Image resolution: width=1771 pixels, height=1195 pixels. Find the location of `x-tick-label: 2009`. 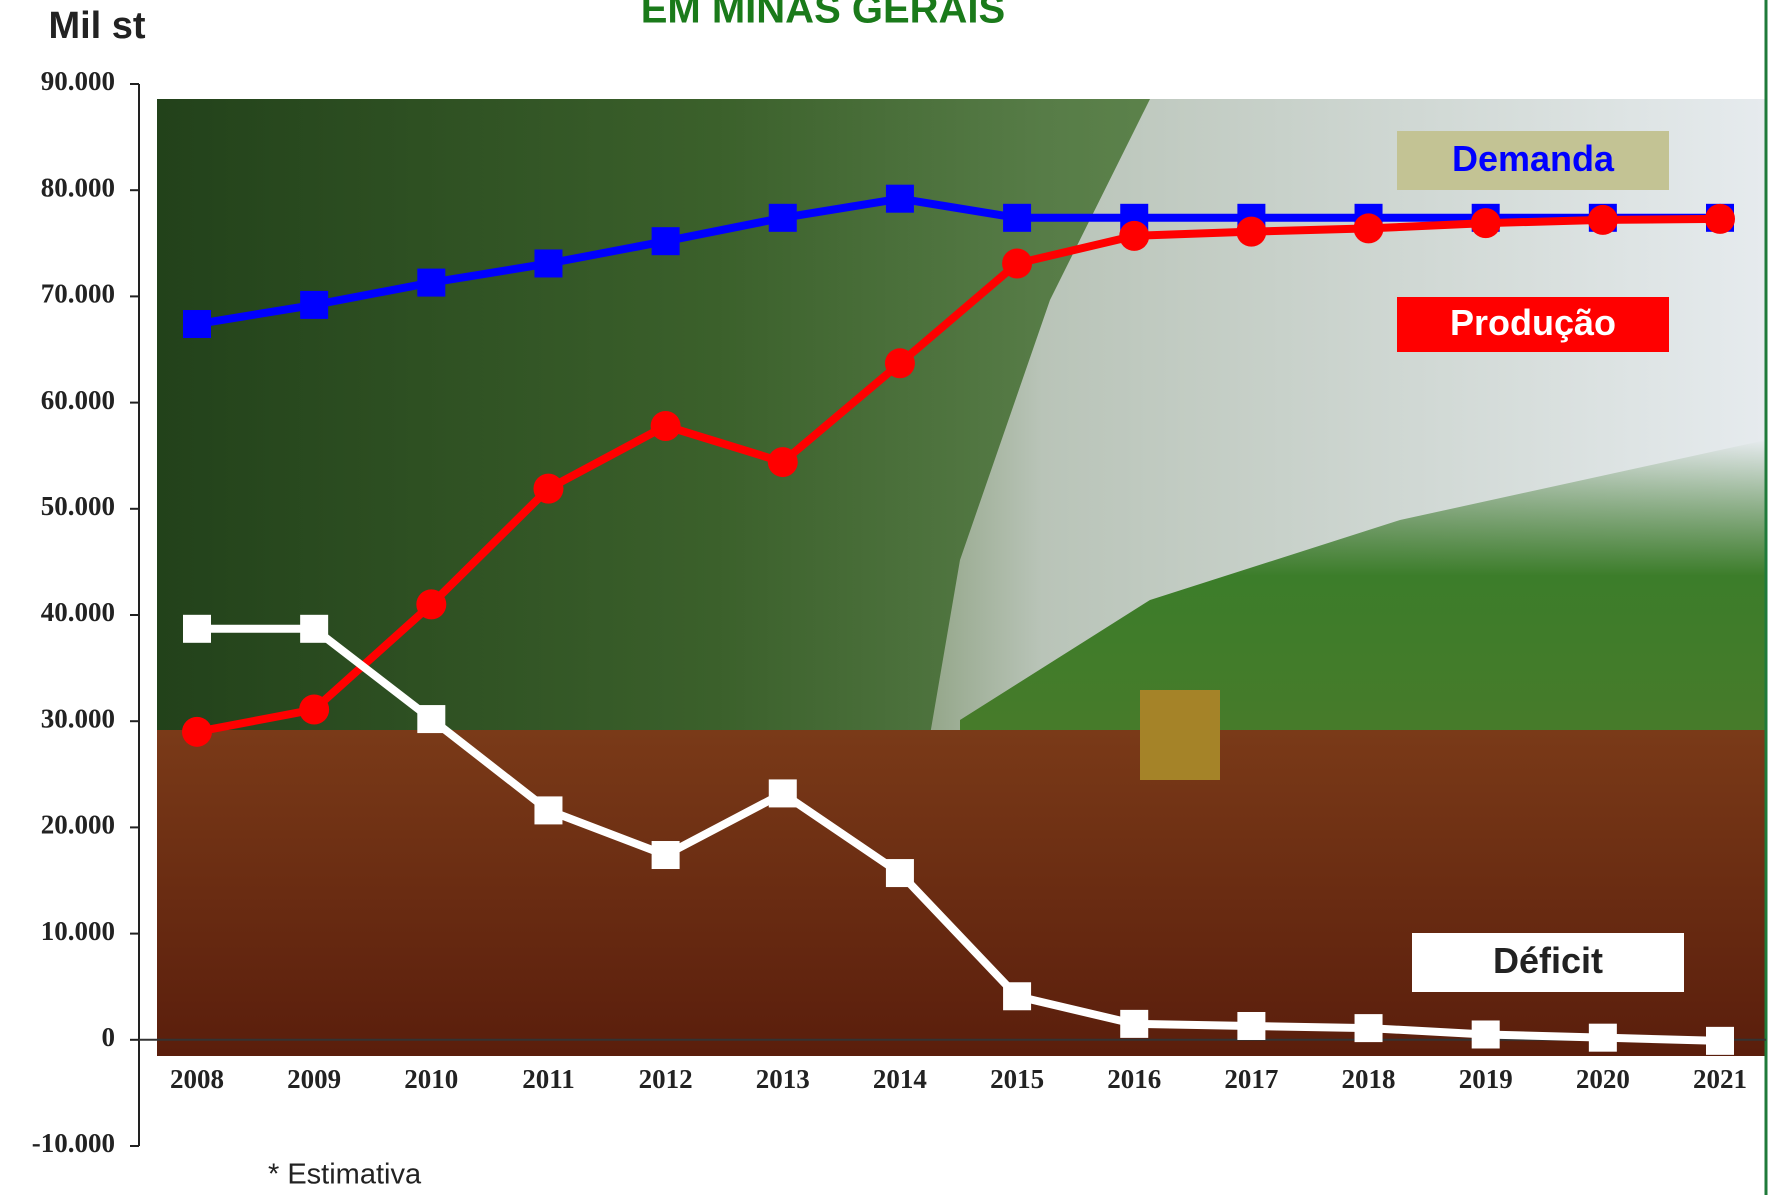

x-tick-label: 2009 is located at coordinates (314, 1079).